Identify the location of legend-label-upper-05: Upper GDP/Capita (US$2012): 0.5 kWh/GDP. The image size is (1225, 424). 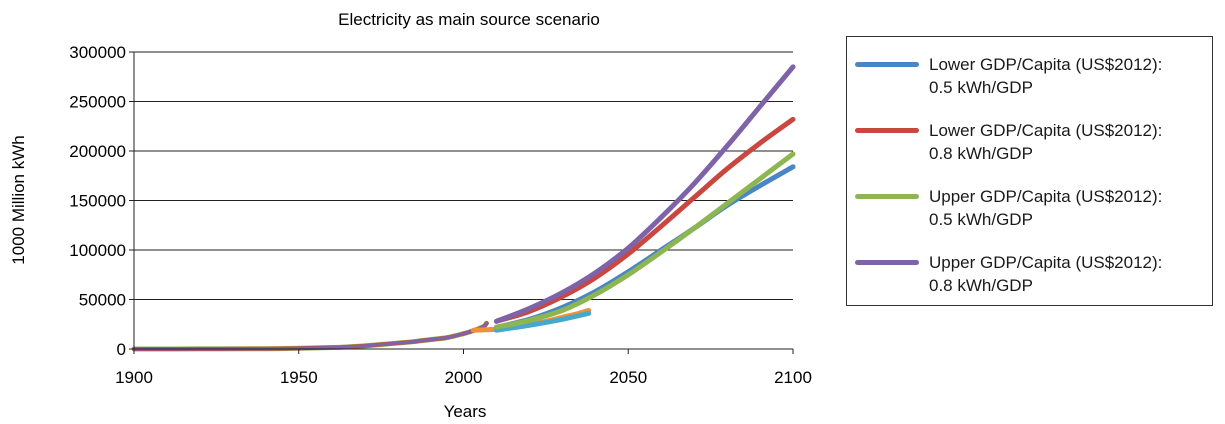
(1046, 208).